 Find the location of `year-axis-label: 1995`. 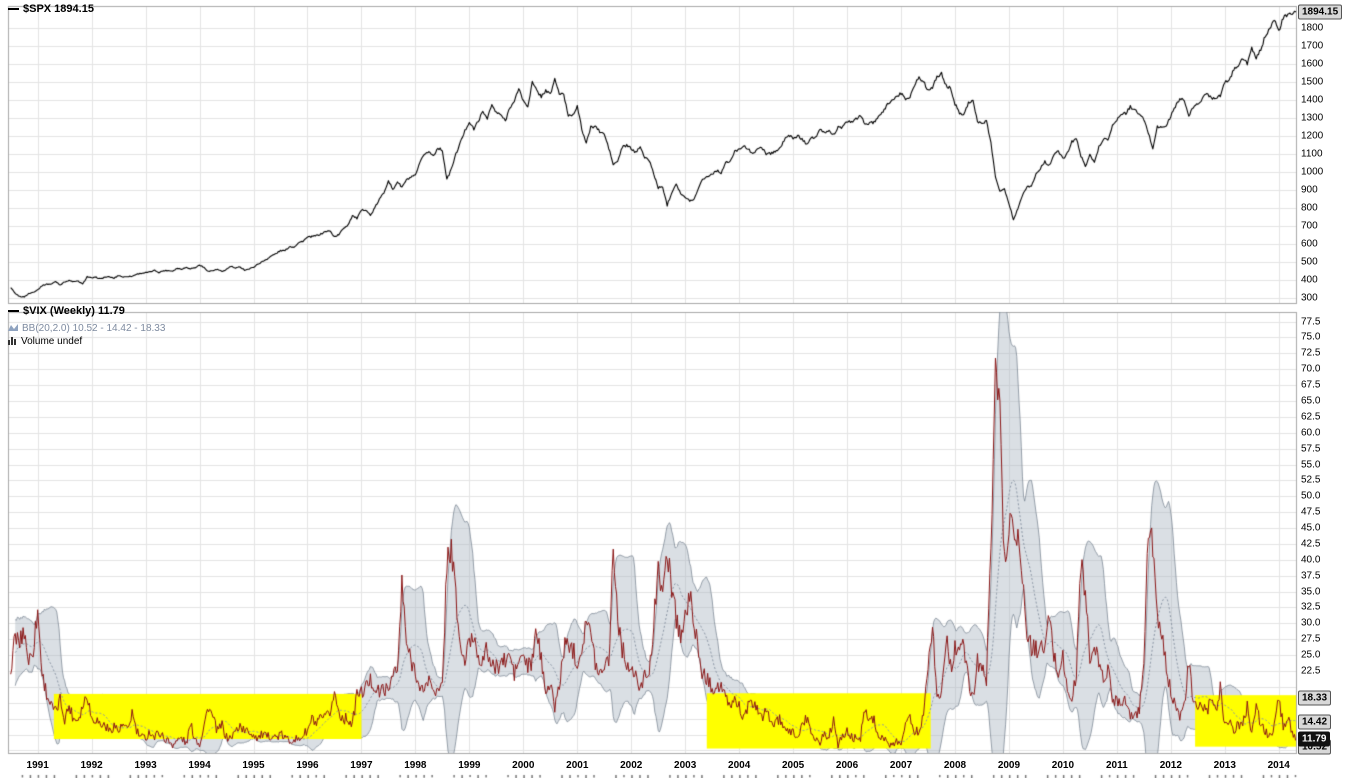

year-axis-label: 1995 is located at coordinates (253, 765).